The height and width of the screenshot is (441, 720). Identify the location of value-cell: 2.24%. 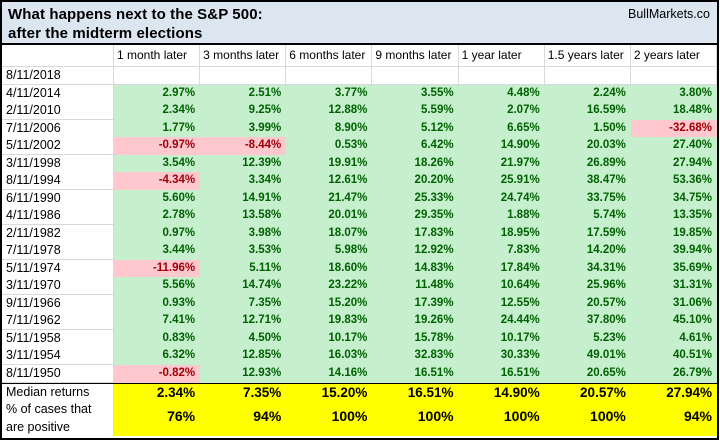
(587, 93).